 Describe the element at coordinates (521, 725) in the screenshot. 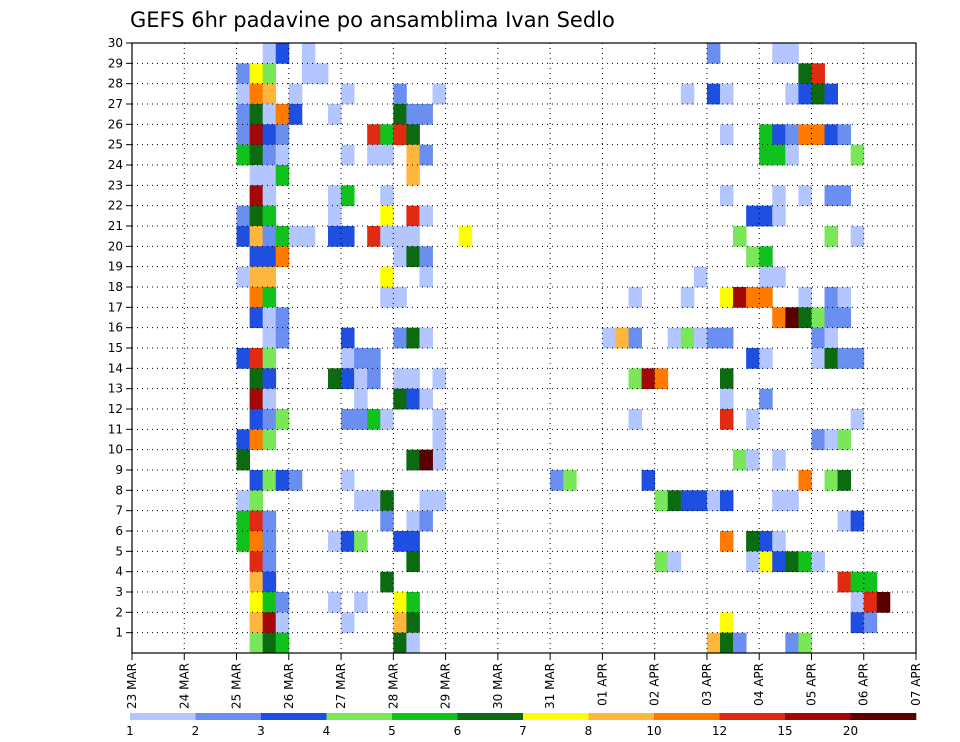

I see `colorbar: 1 2 3 4 5 6 7 8 10 12 15 20` at that location.